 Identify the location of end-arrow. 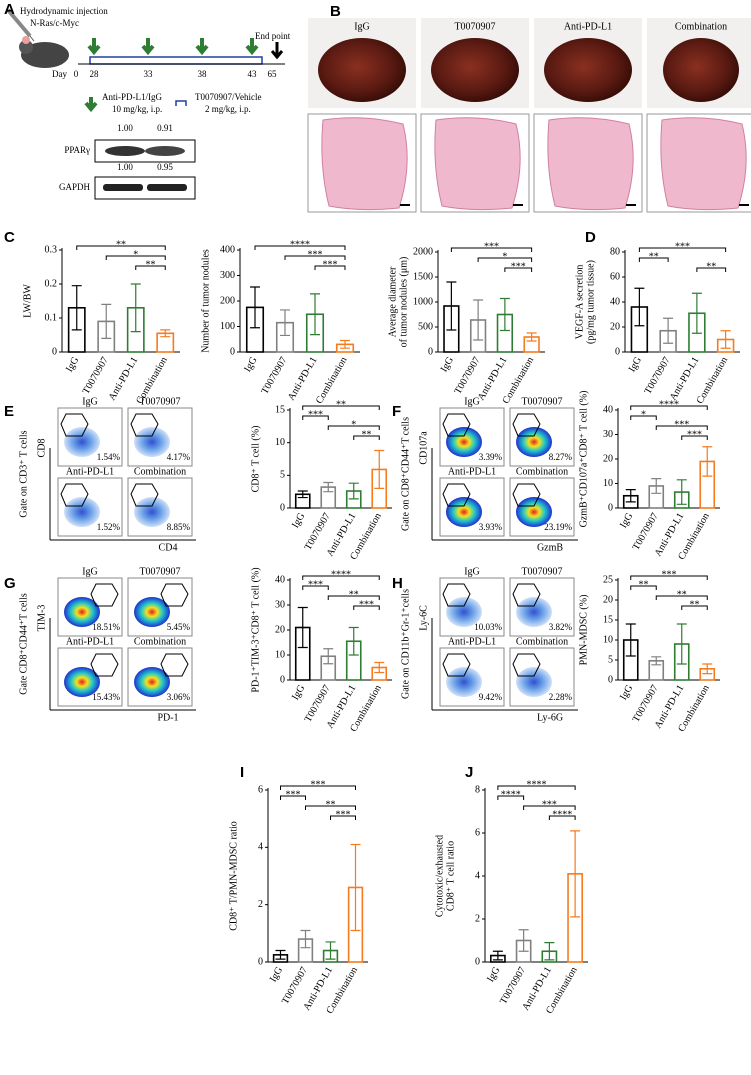
(277, 51).